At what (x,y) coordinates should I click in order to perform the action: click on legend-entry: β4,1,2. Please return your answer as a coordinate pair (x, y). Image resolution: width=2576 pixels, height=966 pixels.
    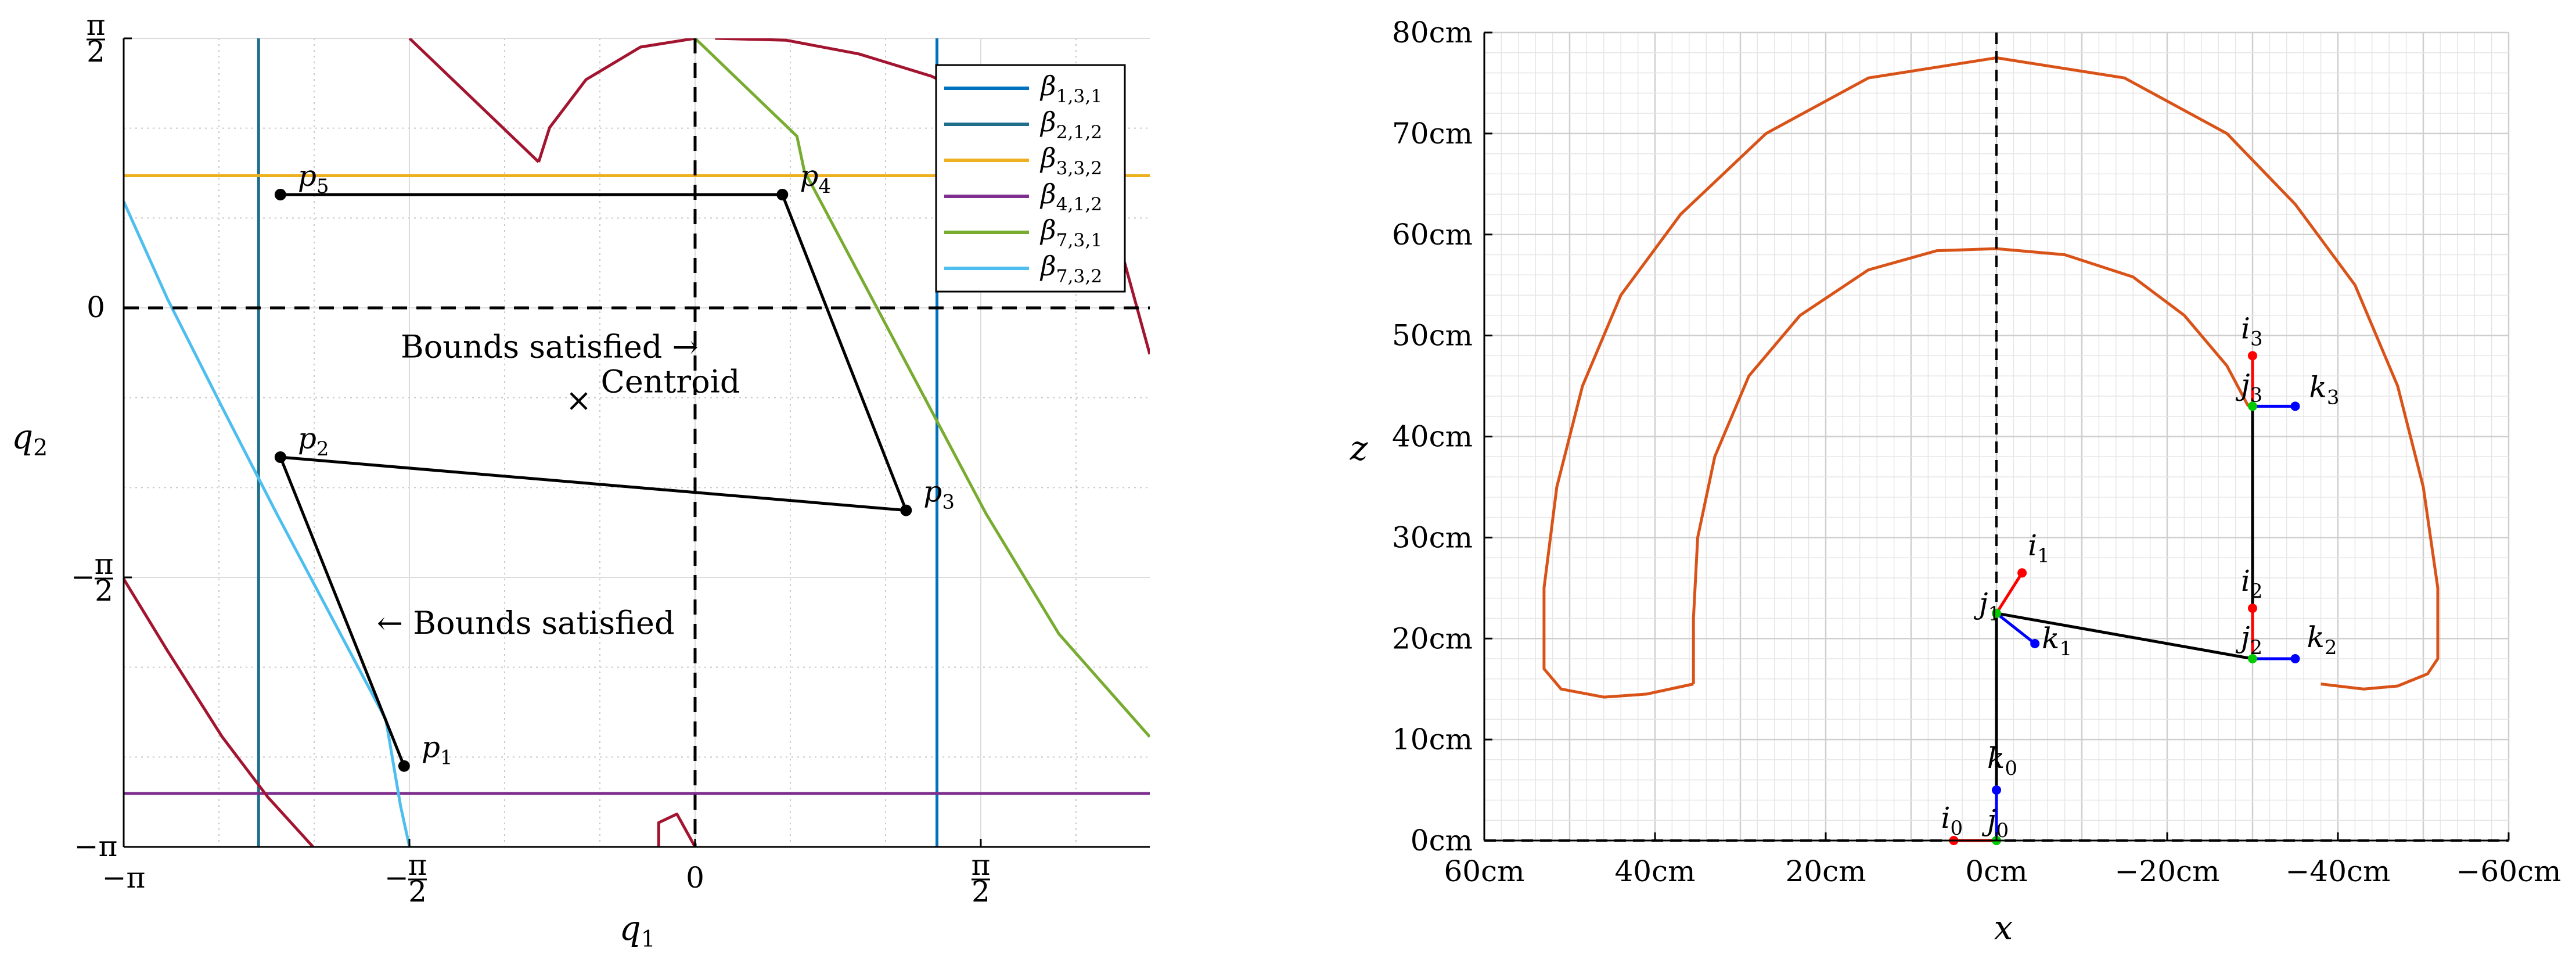
    Looking at the image, I should click on (1070, 196).